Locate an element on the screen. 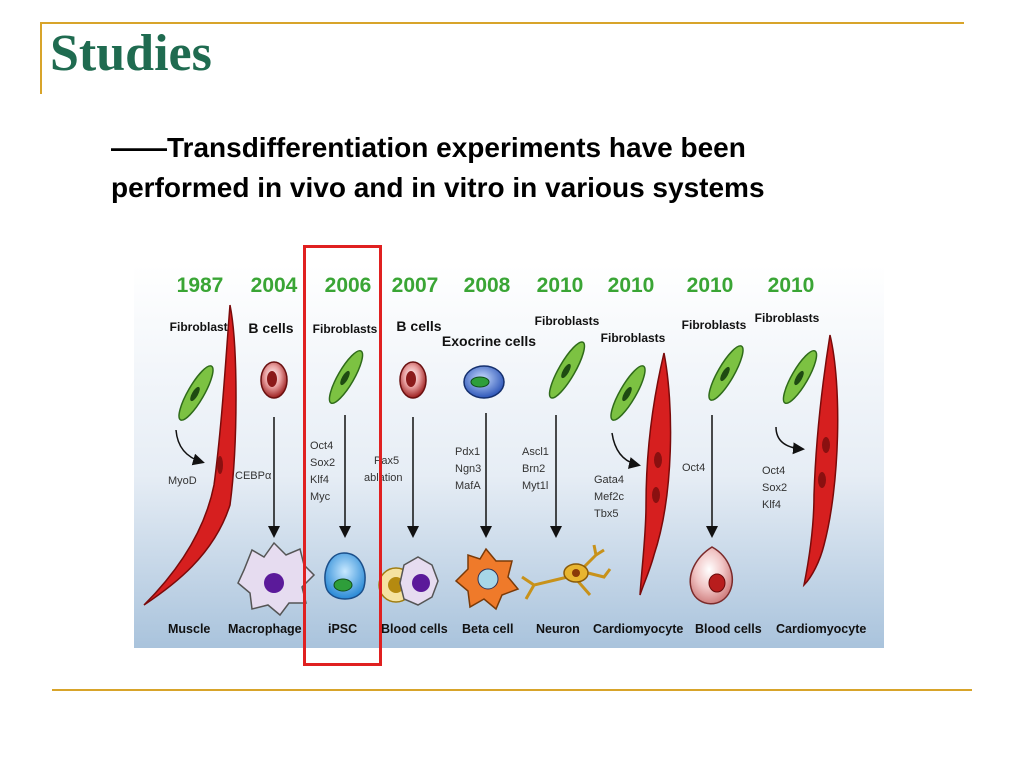  factor-label: MyoD is located at coordinates (182, 481).